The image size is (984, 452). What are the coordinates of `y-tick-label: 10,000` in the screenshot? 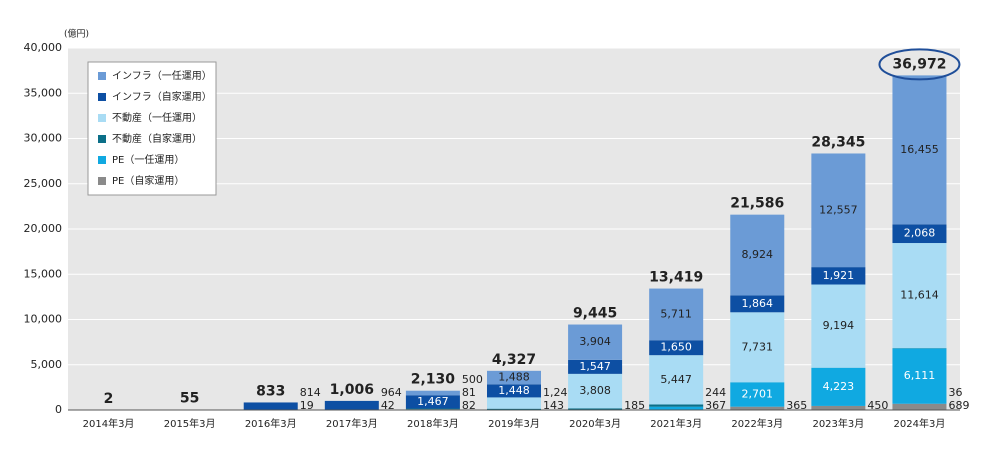 It's located at (43, 319).